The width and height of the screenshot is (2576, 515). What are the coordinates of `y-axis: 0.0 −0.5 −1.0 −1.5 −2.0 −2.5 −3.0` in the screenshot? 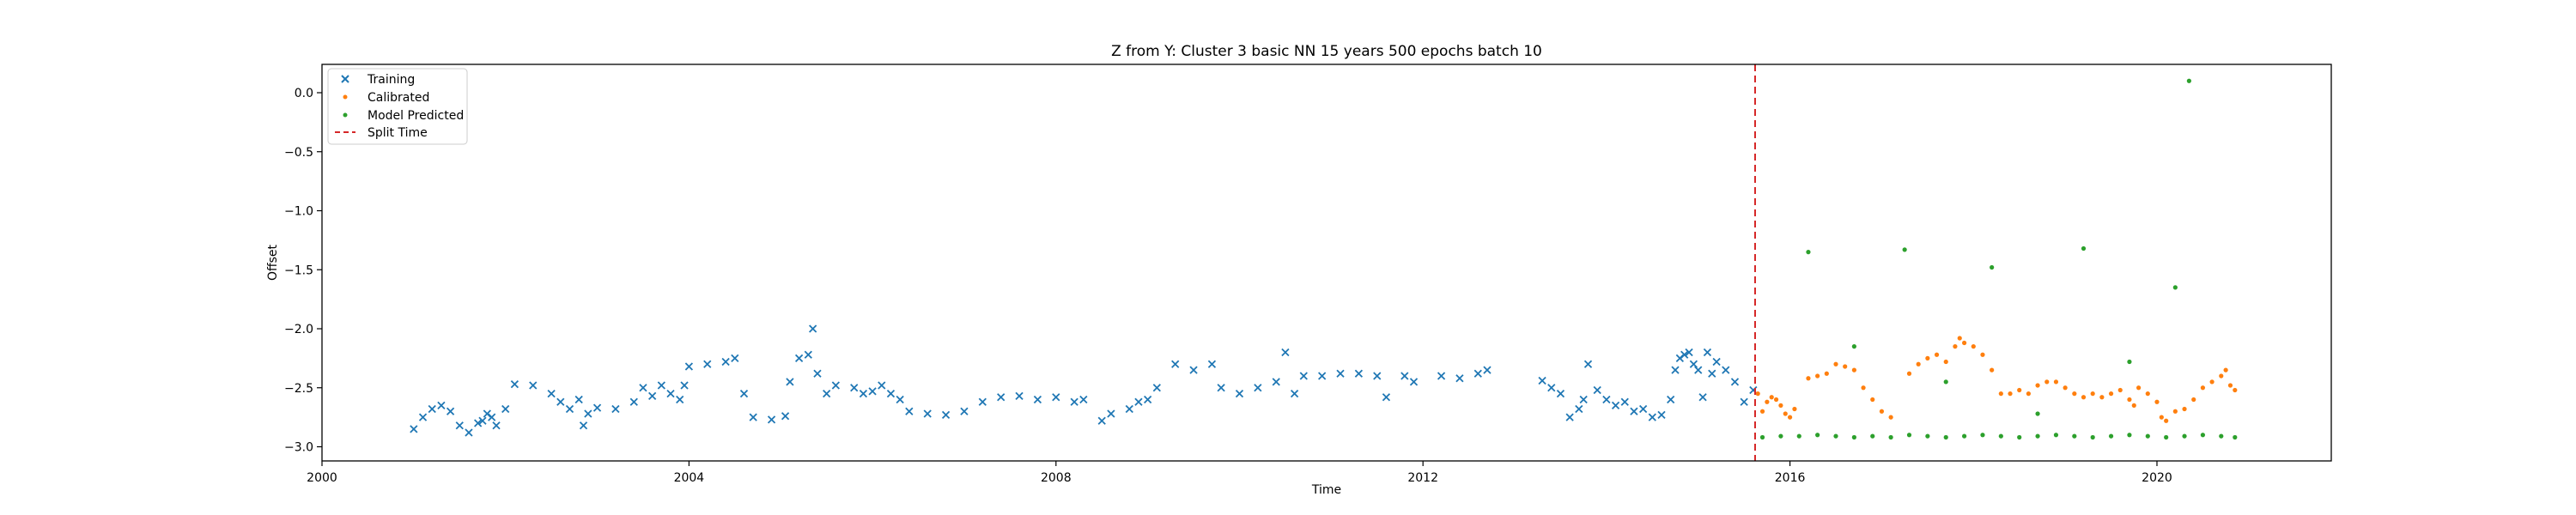 It's located at (303, 271).